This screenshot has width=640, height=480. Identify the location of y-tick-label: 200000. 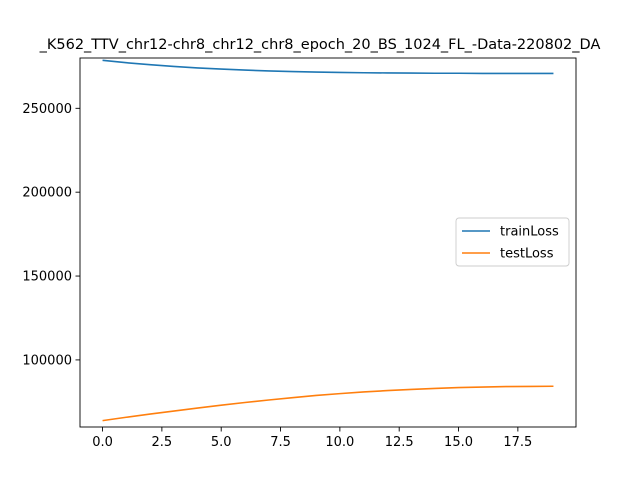
(47, 193).